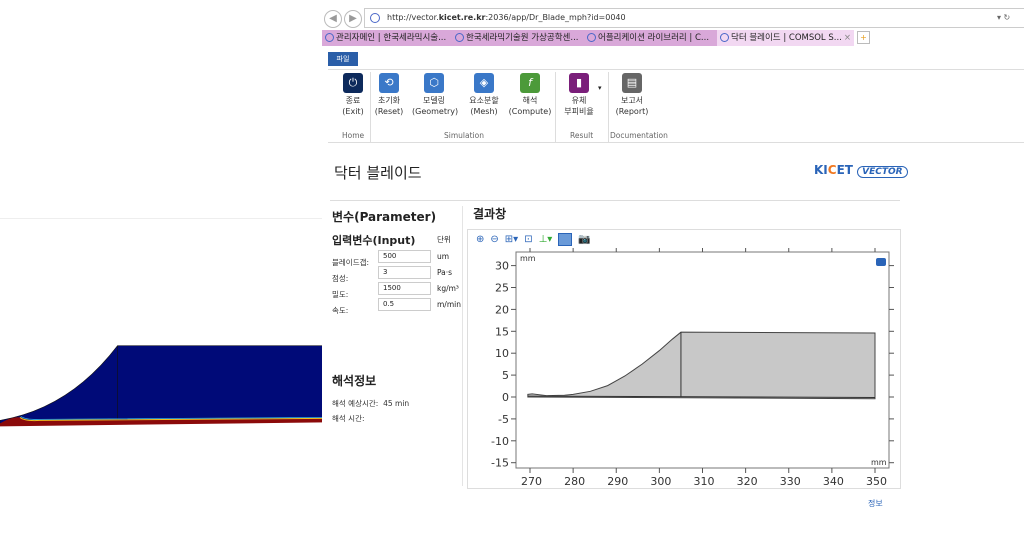  What do you see at coordinates (353, 111) in the screenshot?
I see `button-sublabel: (Exit)` at bounding box center [353, 111].